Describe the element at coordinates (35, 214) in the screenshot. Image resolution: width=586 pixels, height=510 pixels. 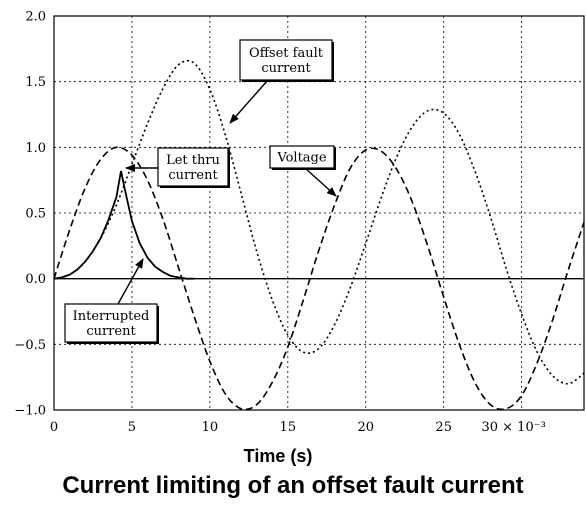
I see `y-tick-label: 0.5` at that location.